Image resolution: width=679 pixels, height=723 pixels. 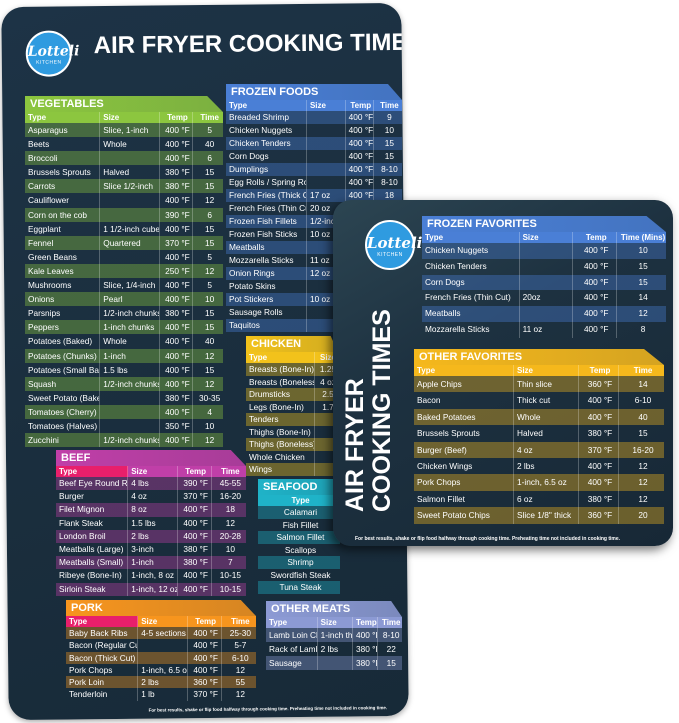 What do you see at coordinates (163, 682) in the screenshot?
I see `table-cell: 2 lbs` at bounding box center [163, 682].